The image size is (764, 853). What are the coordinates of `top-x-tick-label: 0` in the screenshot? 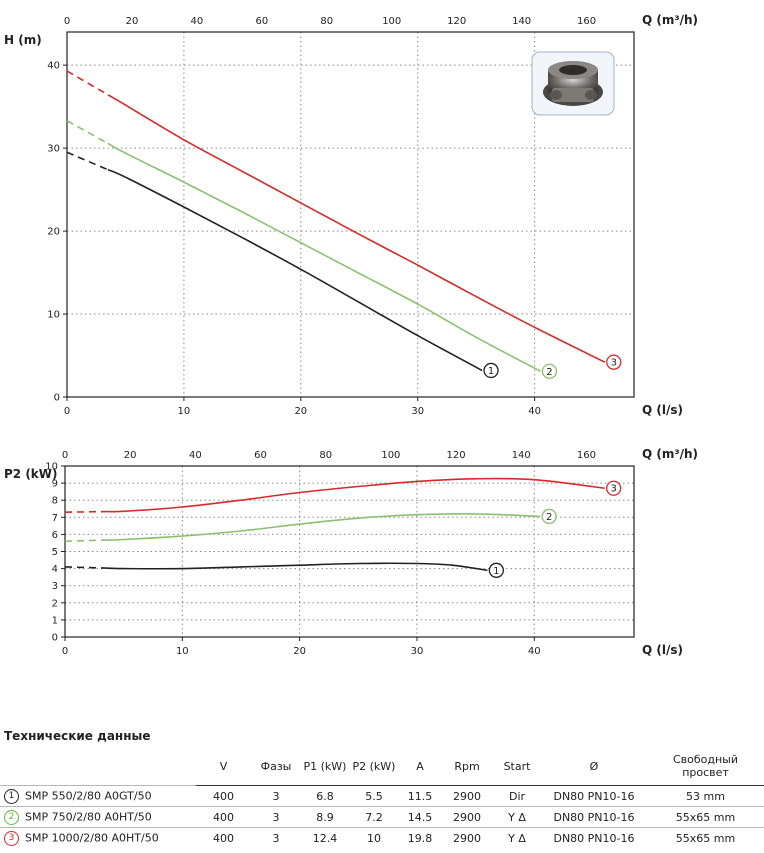 It's located at (67, 21).